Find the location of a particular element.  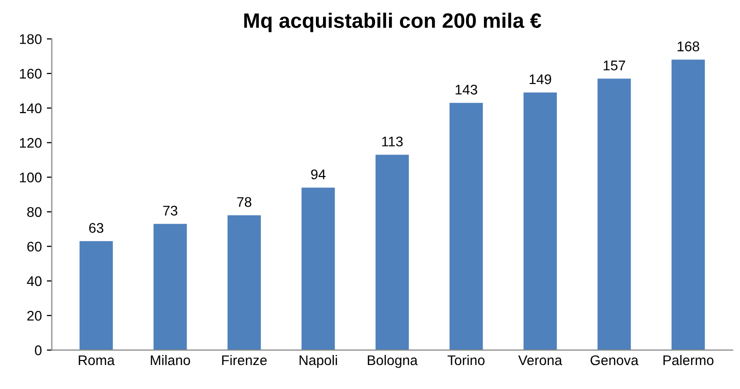

data-label: 168 is located at coordinates (689, 47).